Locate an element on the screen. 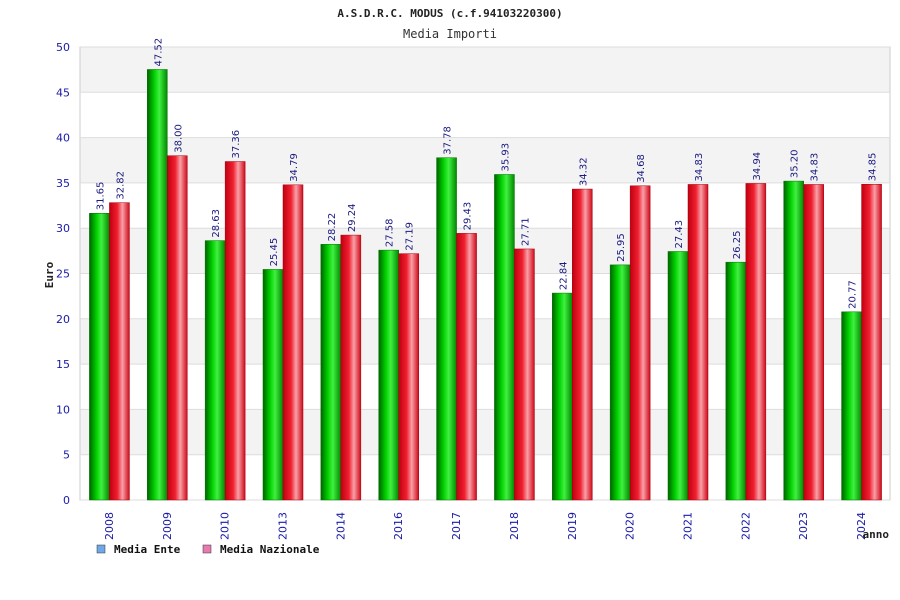 This screenshot has height=600, width=900. value-label-media-ente-2021: 27.43 is located at coordinates (679, 234).